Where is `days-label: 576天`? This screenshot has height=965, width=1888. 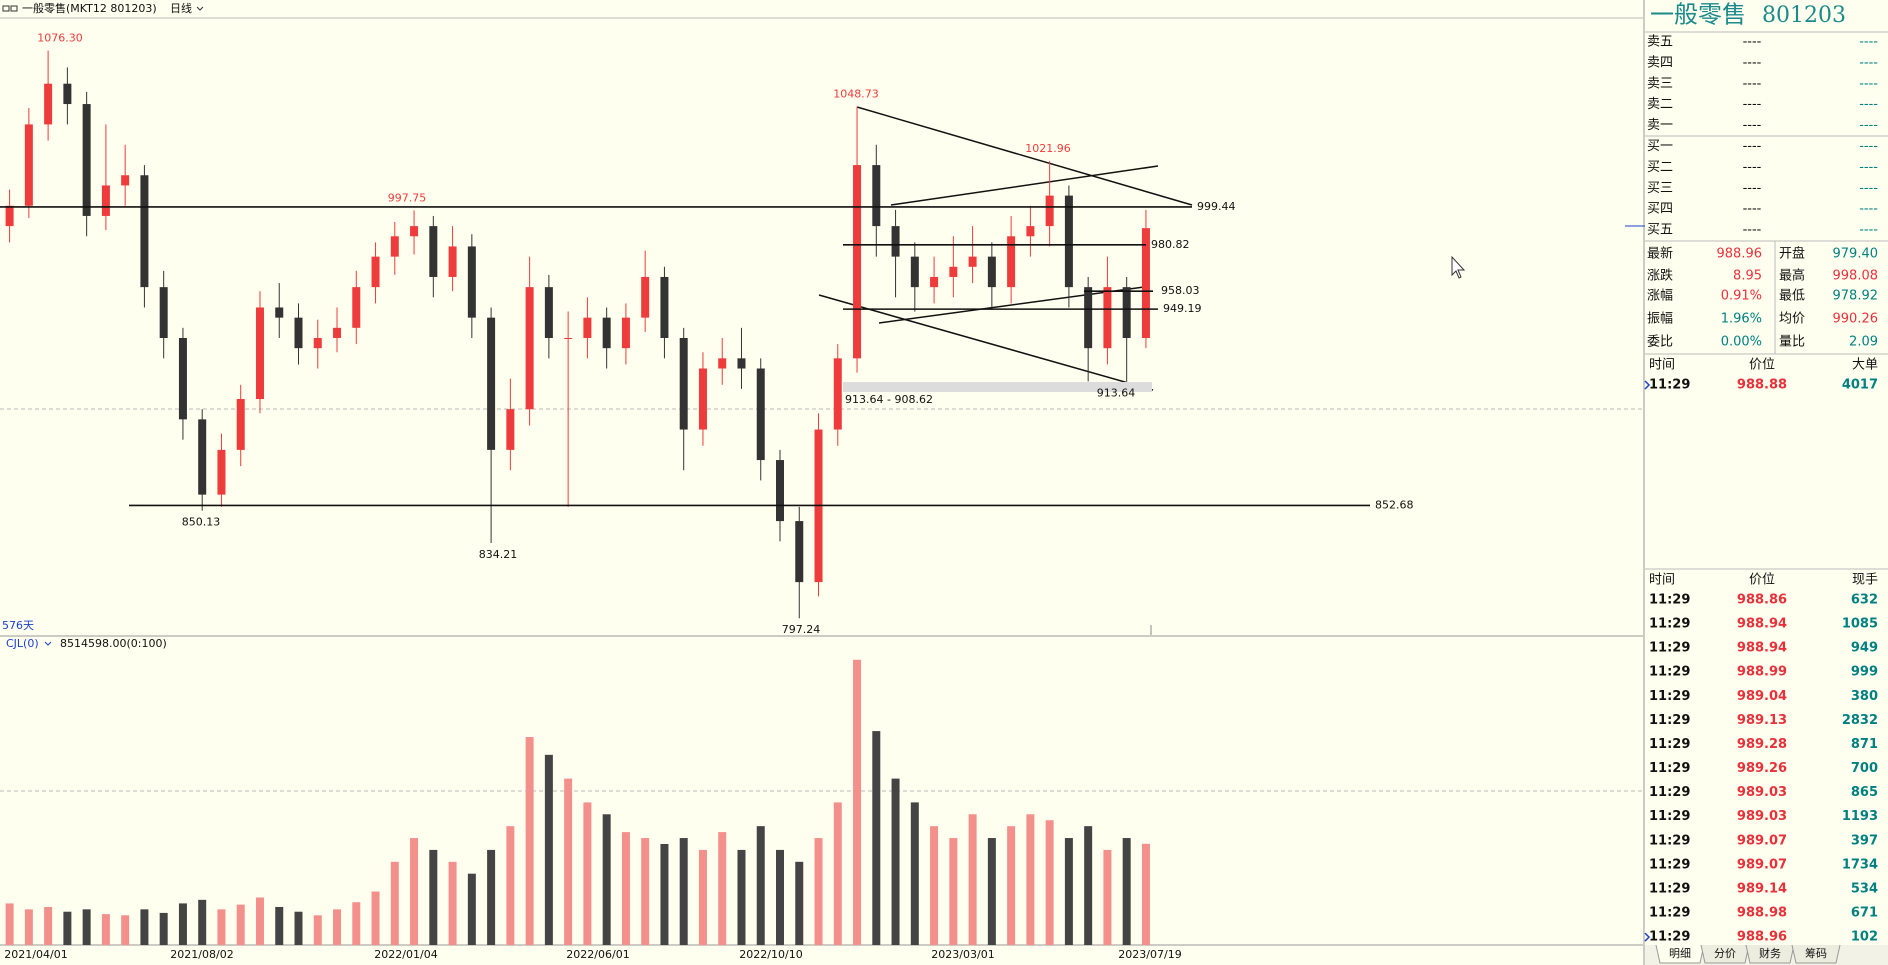
days-label: 576天 is located at coordinates (18, 625).